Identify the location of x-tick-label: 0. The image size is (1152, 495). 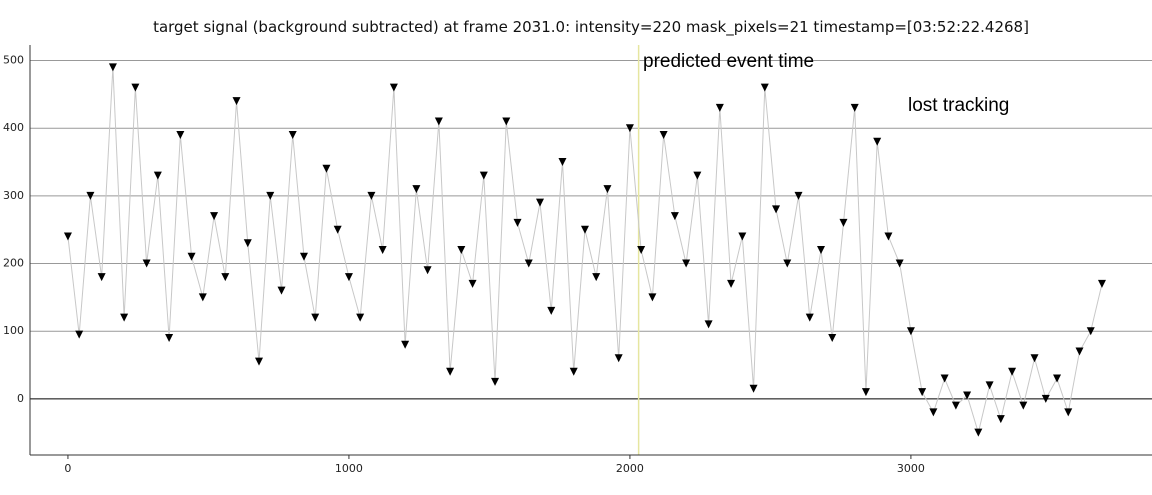
(67, 468).